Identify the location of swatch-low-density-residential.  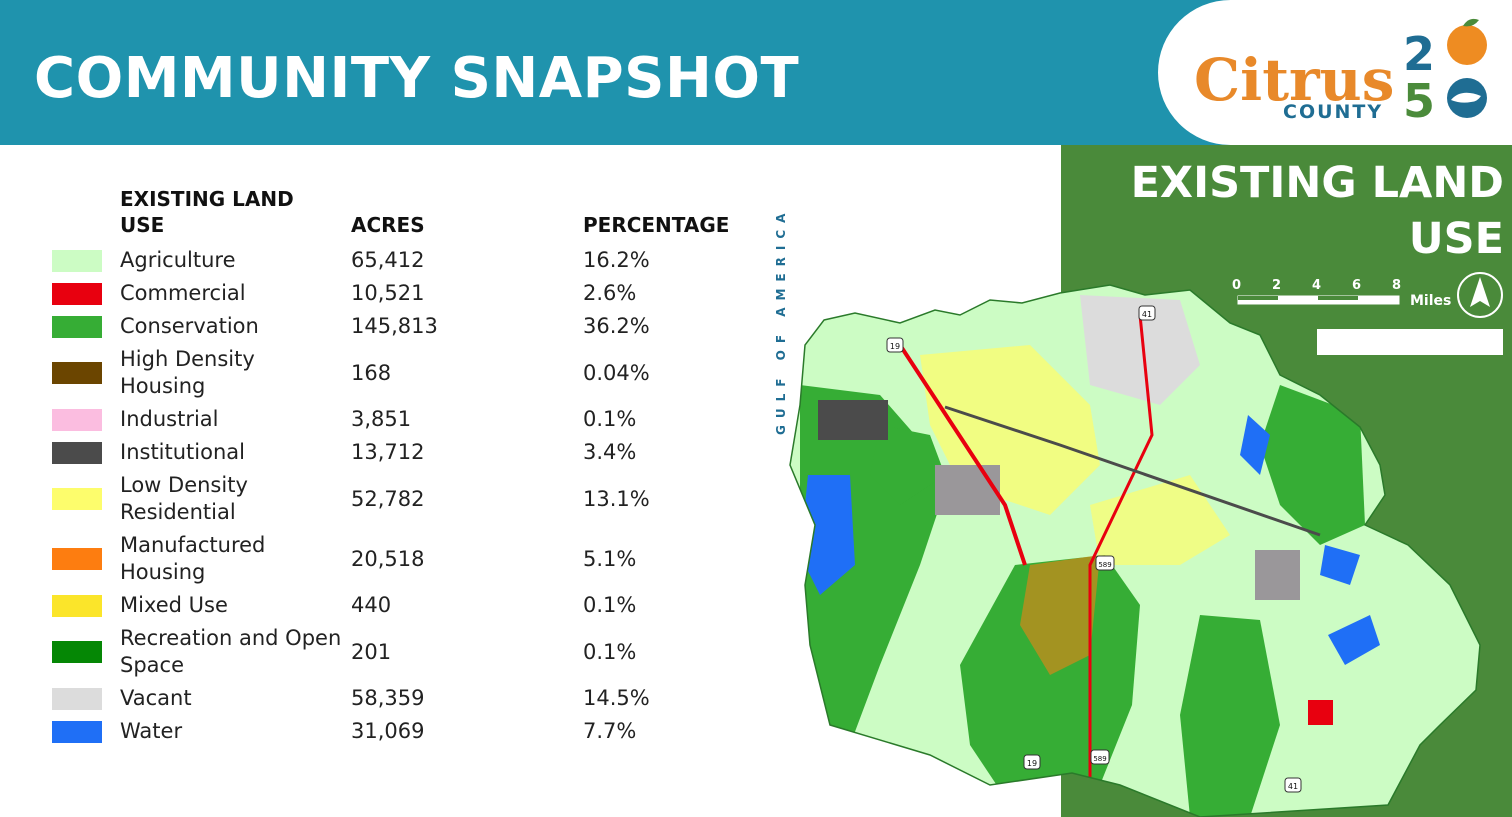
(77, 499).